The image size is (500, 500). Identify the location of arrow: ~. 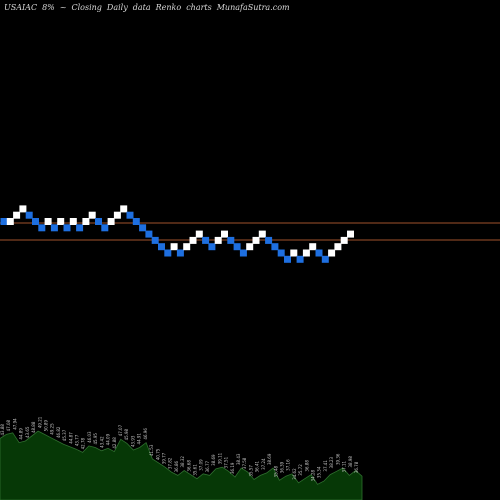
(63, 7).